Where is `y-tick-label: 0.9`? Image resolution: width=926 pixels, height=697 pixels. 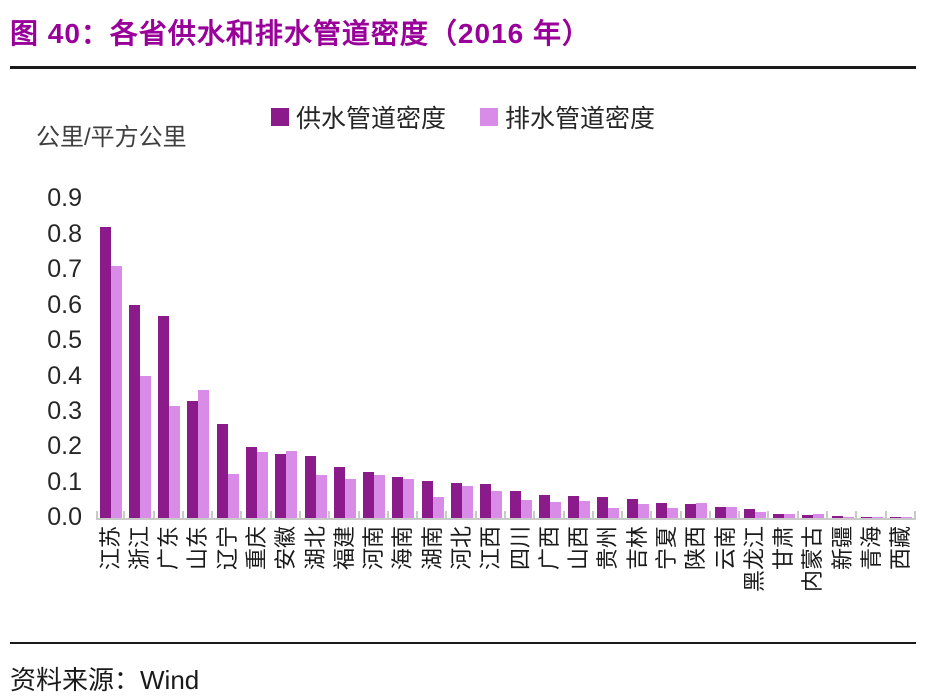 y-tick-label: 0.9 is located at coordinates (64, 198).